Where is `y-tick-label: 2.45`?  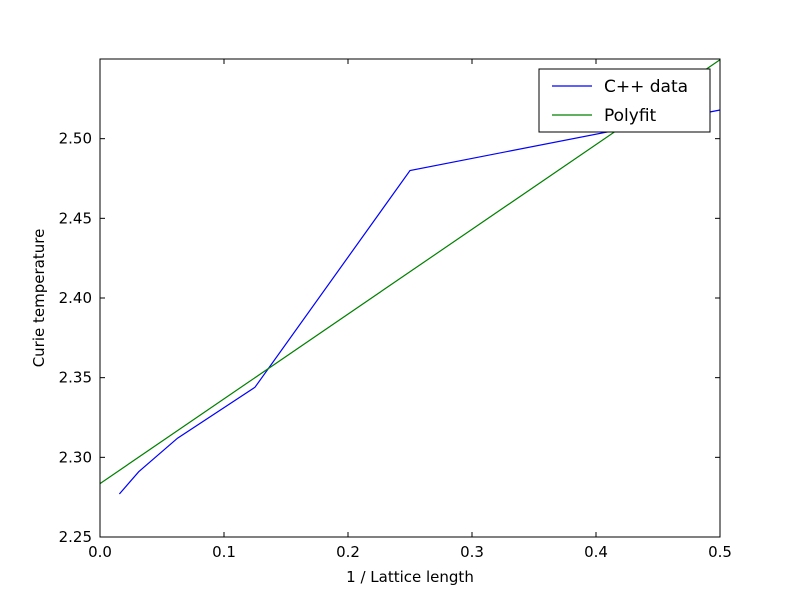 y-tick-label: 2.45 is located at coordinates (75, 218).